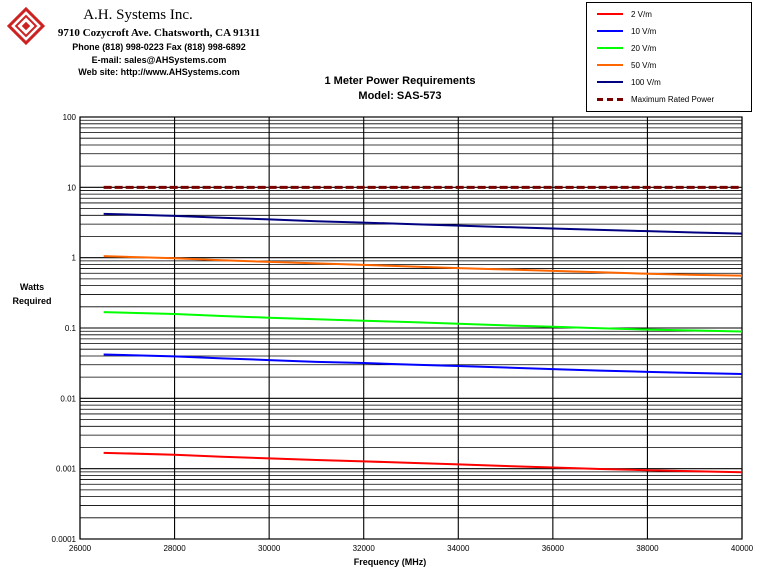 The height and width of the screenshot is (574, 770). I want to click on chart-title: 1 Meter Power Requirements, so click(400, 81).